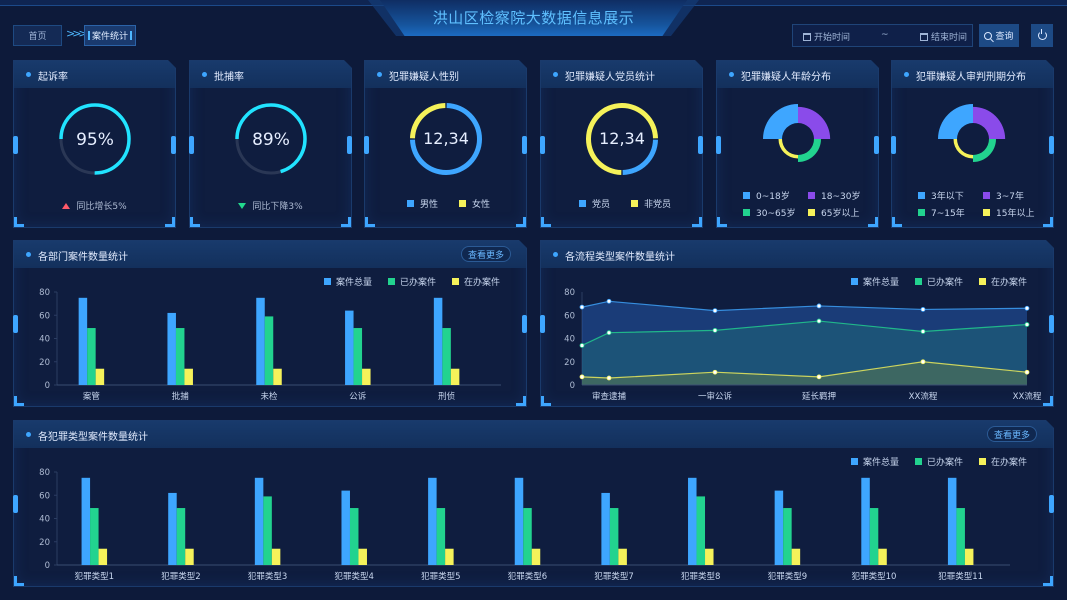 The height and width of the screenshot is (600, 1067). I want to click on power-icon, so click(1042, 34).